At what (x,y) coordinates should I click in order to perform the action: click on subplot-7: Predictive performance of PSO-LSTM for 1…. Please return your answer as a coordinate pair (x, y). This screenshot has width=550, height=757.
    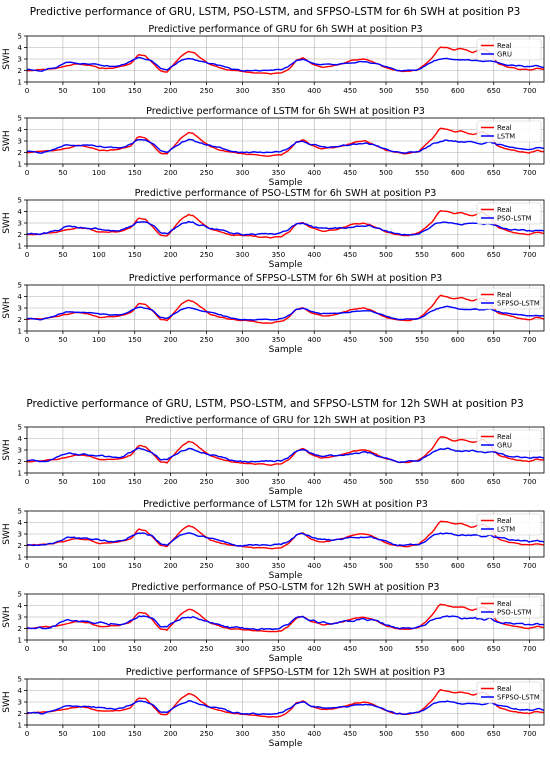
    Looking at the image, I should click on (273, 623).